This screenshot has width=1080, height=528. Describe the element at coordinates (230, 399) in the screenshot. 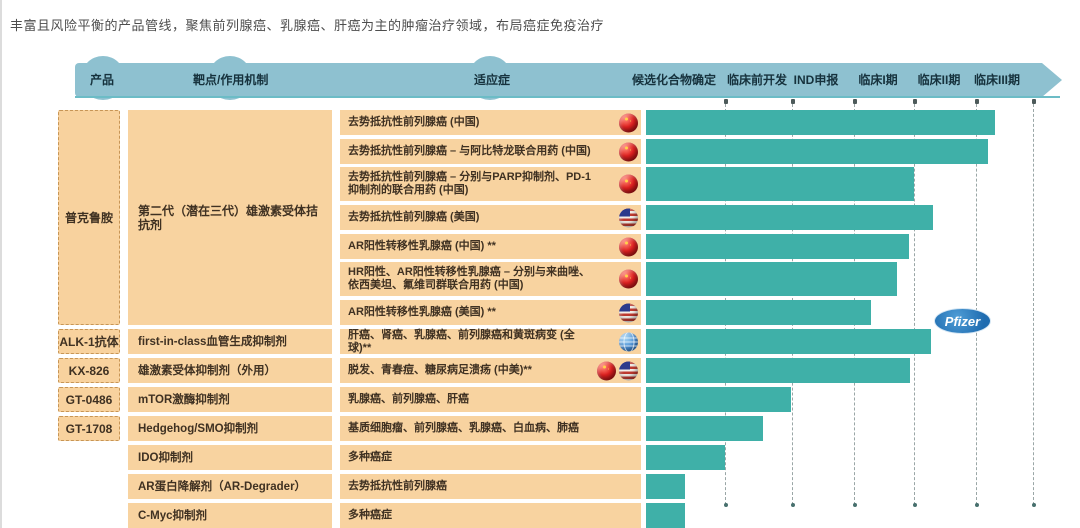

I see `mechanism-cell: mTOR激酶抑制剂` at that location.